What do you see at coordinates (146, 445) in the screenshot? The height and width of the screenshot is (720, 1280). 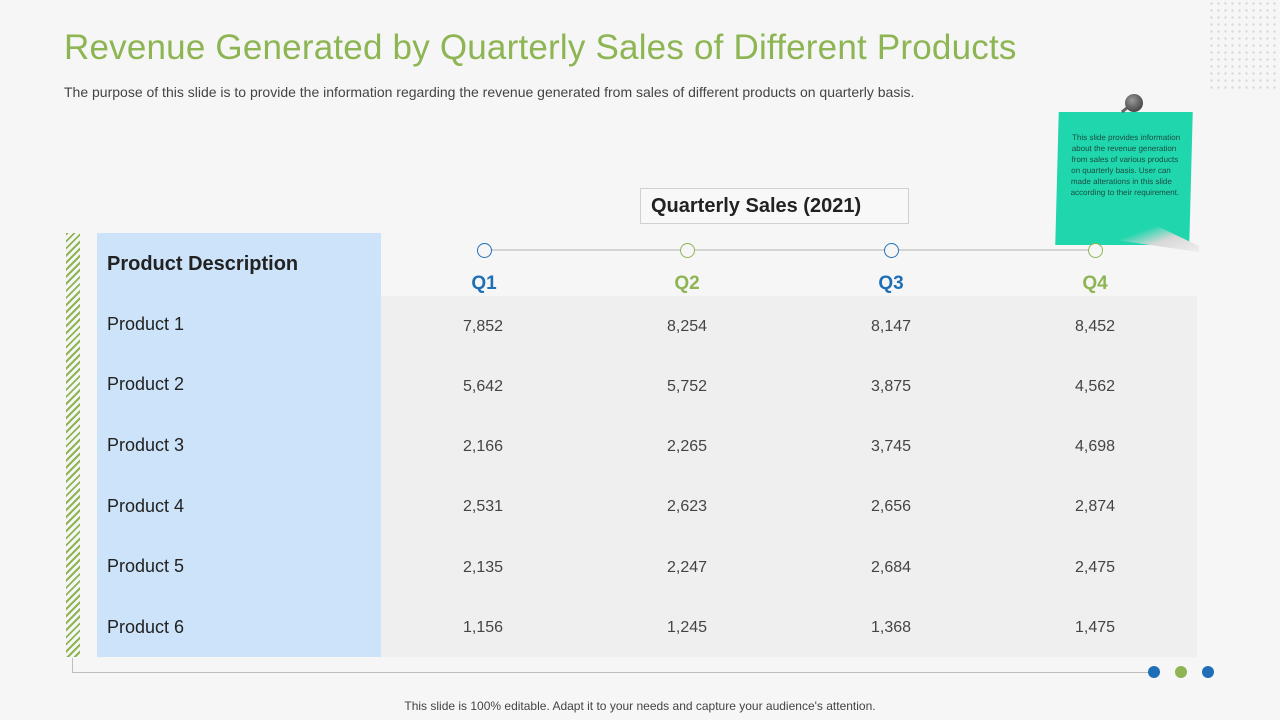 I see `row-label-product-3: Product 3` at bounding box center [146, 445].